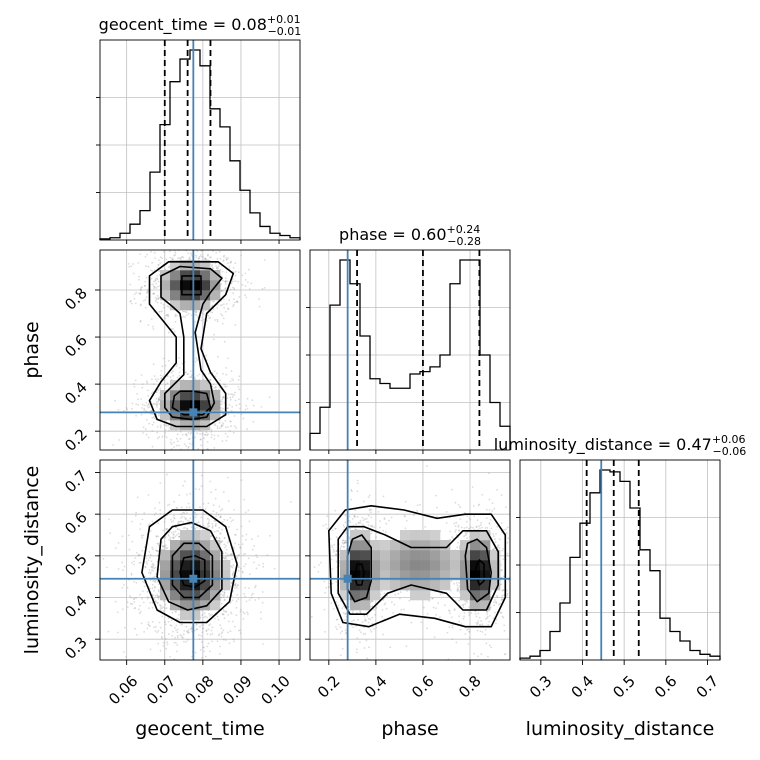 This screenshot has height=760, width=760. What do you see at coordinates (620, 564) in the screenshot?
I see `hist-step-luminosity_distance` at bounding box center [620, 564].